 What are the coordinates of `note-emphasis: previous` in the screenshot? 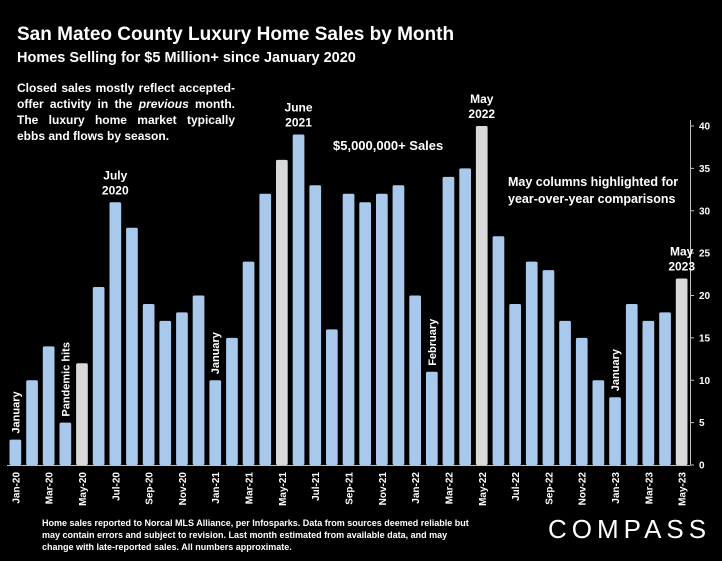 It's located at (163, 104).